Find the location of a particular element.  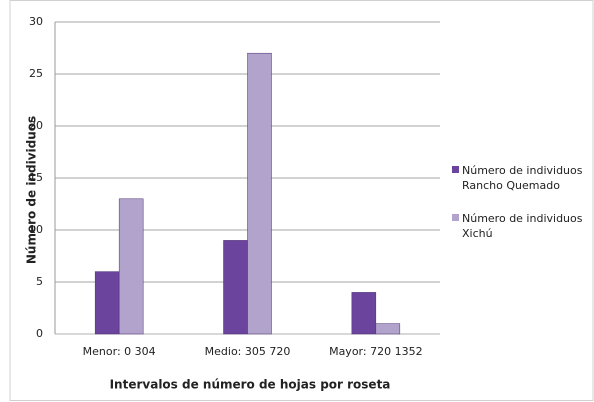

y-tick-label: 20 is located at coordinates (36, 125).